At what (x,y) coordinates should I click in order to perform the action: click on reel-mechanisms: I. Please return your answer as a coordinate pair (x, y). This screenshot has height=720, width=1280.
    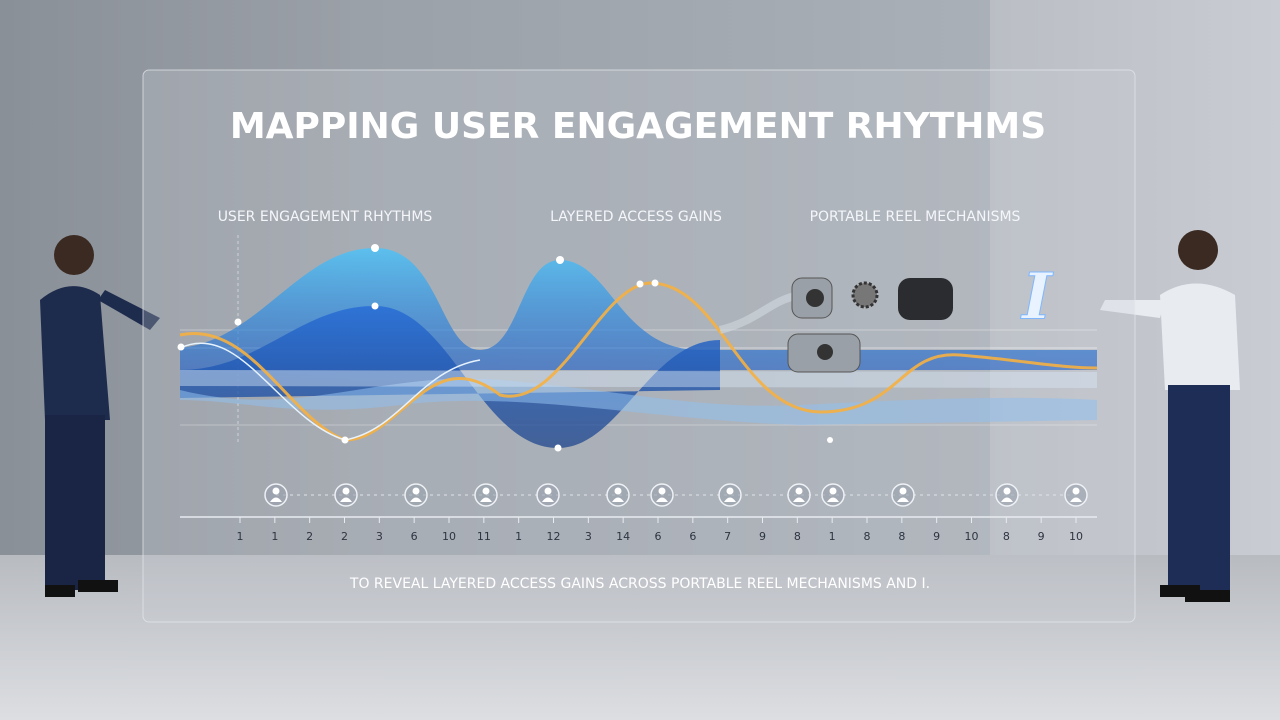
    Looking at the image, I should click on (921, 316).